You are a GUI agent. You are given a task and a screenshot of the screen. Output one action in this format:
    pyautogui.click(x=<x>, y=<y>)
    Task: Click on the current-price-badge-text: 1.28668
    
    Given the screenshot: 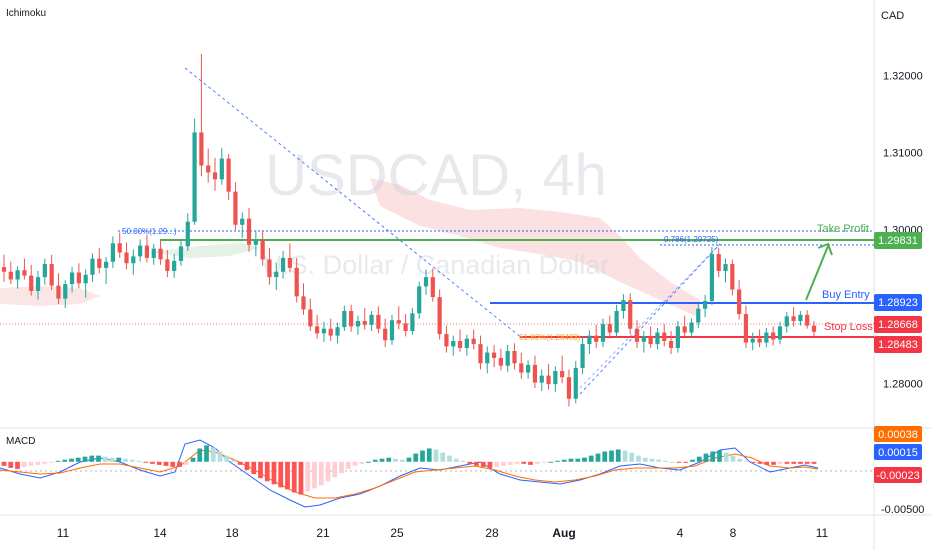 What is the action you would take?
    pyautogui.click(x=898, y=325)
    